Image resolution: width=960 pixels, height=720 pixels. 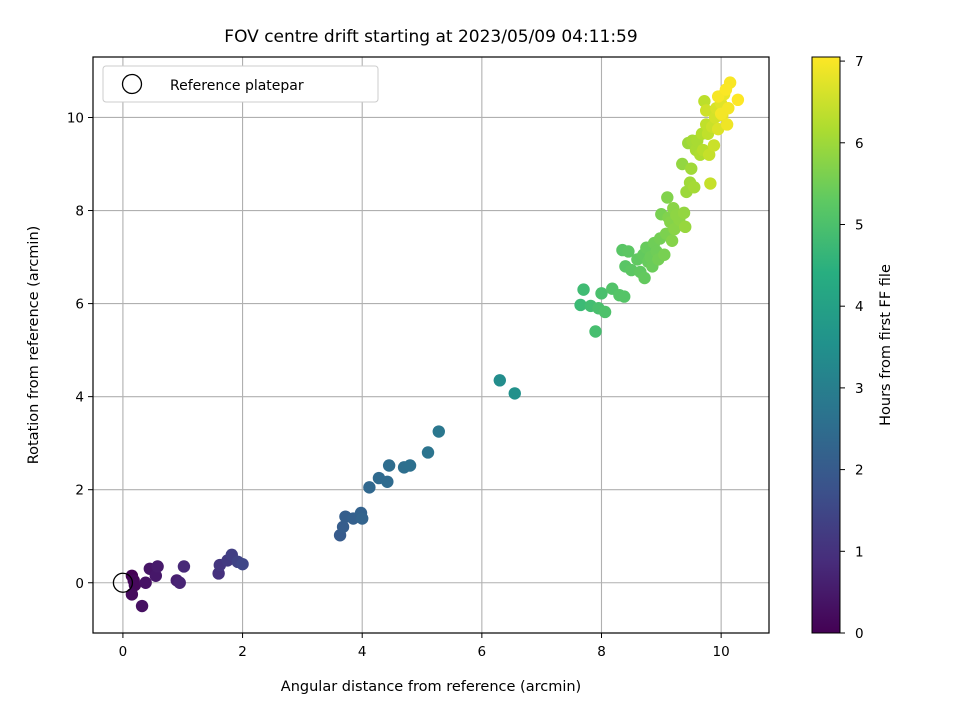 I want to click on colorbar-ticks: 0 1 2 3 4 5 6 7, so click(x=852, y=348).